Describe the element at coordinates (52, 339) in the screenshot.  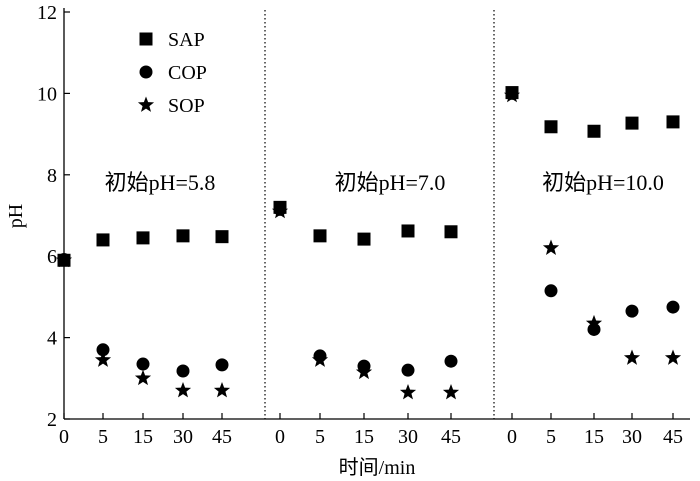
I see `y-tick-label: 4` at that location.